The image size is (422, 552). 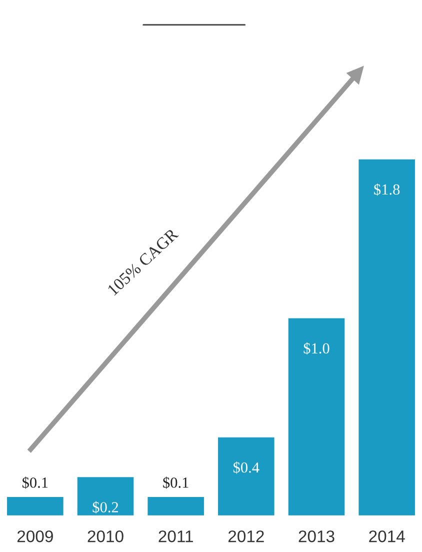 What do you see at coordinates (246, 467) in the screenshot?
I see `data-label: $0.4` at bounding box center [246, 467].